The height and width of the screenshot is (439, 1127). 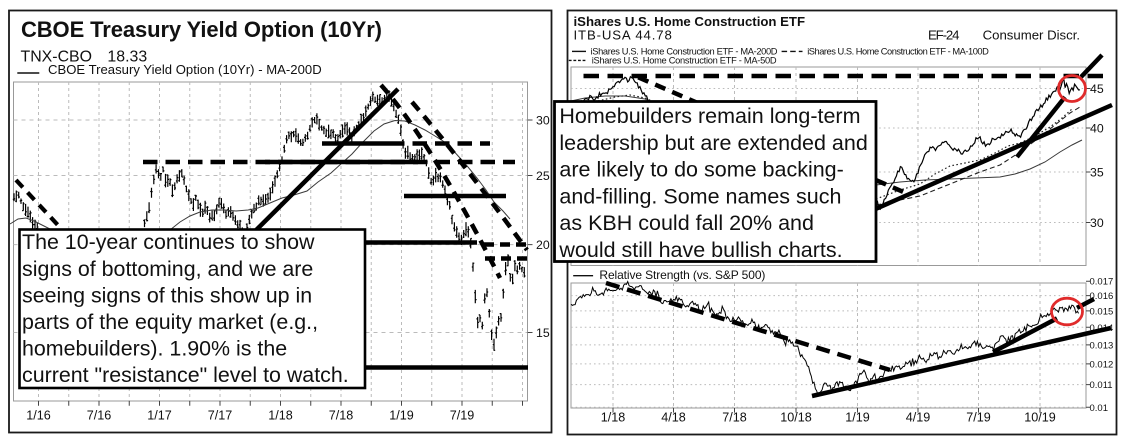 I want to click on svg-text: 0.015, so click(x=1102, y=311).